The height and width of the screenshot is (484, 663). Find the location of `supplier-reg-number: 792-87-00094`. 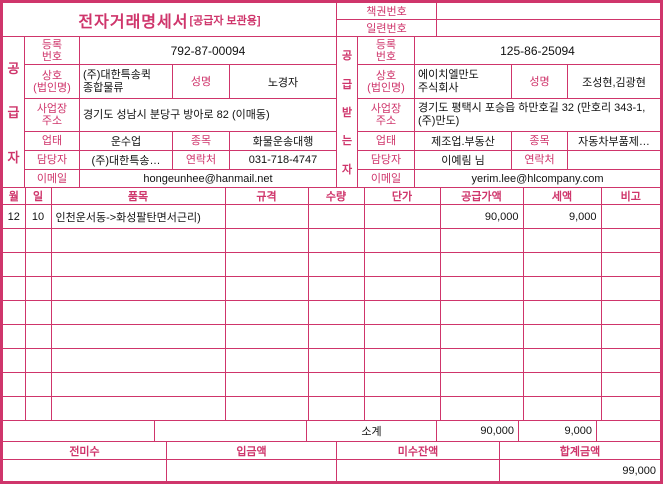

supplier-reg-number: 792-87-00094 is located at coordinates (208, 50).